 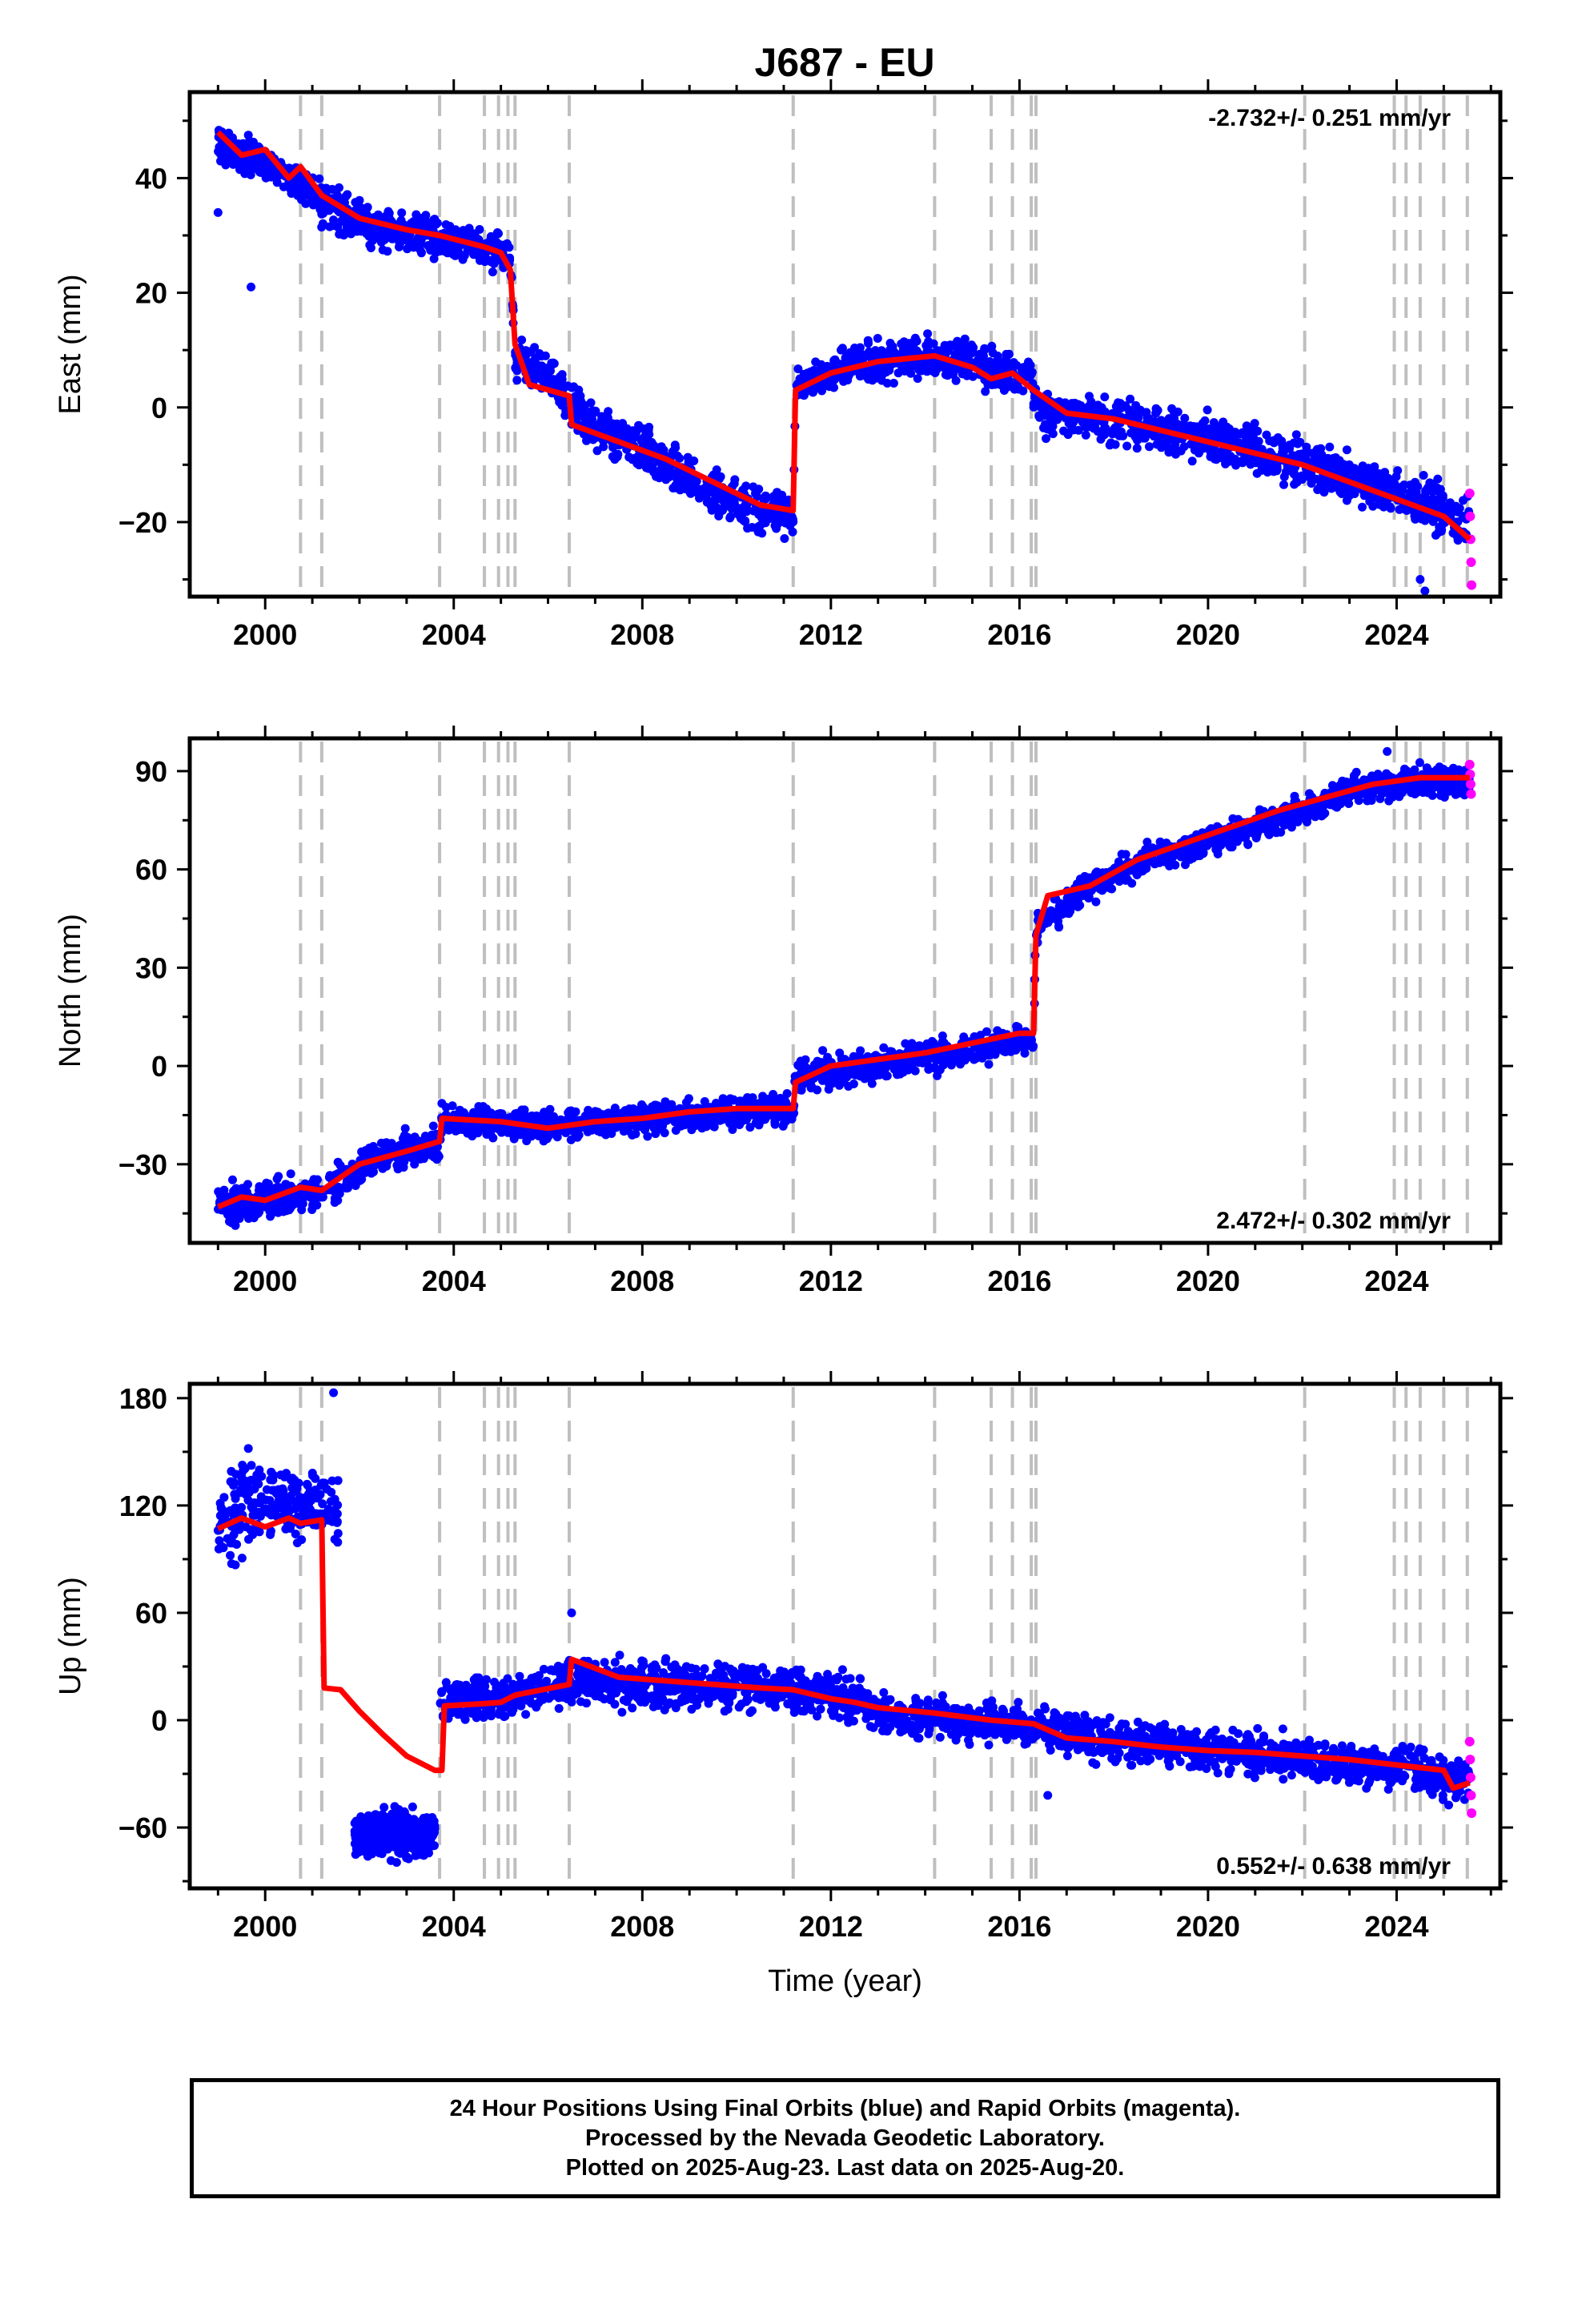 What do you see at coordinates (265, 634) in the screenshot?
I see `x-tick-label: 2000` at bounding box center [265, 634].